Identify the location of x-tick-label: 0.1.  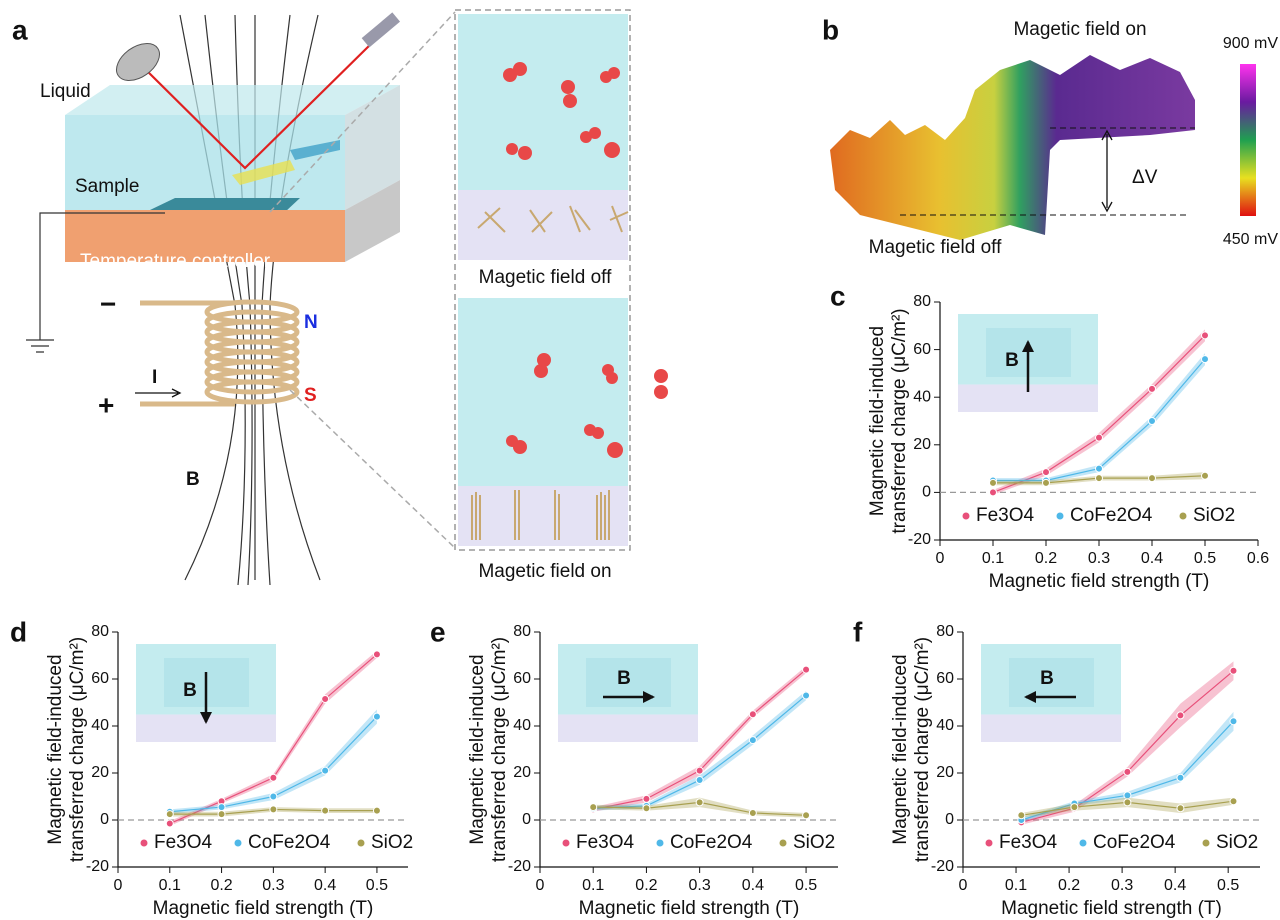
(170, 885).